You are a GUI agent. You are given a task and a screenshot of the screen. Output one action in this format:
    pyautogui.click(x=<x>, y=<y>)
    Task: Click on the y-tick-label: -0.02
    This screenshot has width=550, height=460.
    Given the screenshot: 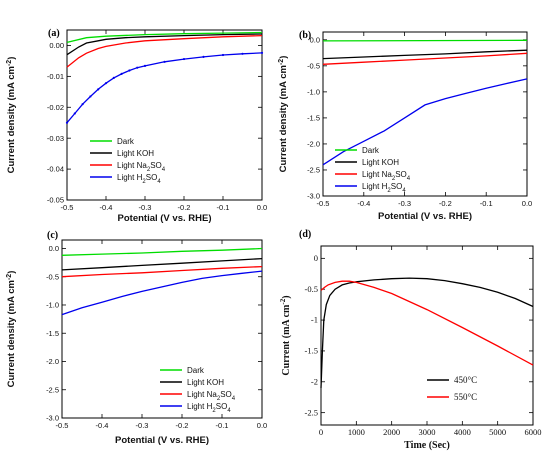 What is the action you would take?
    pyautogui.click(x=55, y=107)
    